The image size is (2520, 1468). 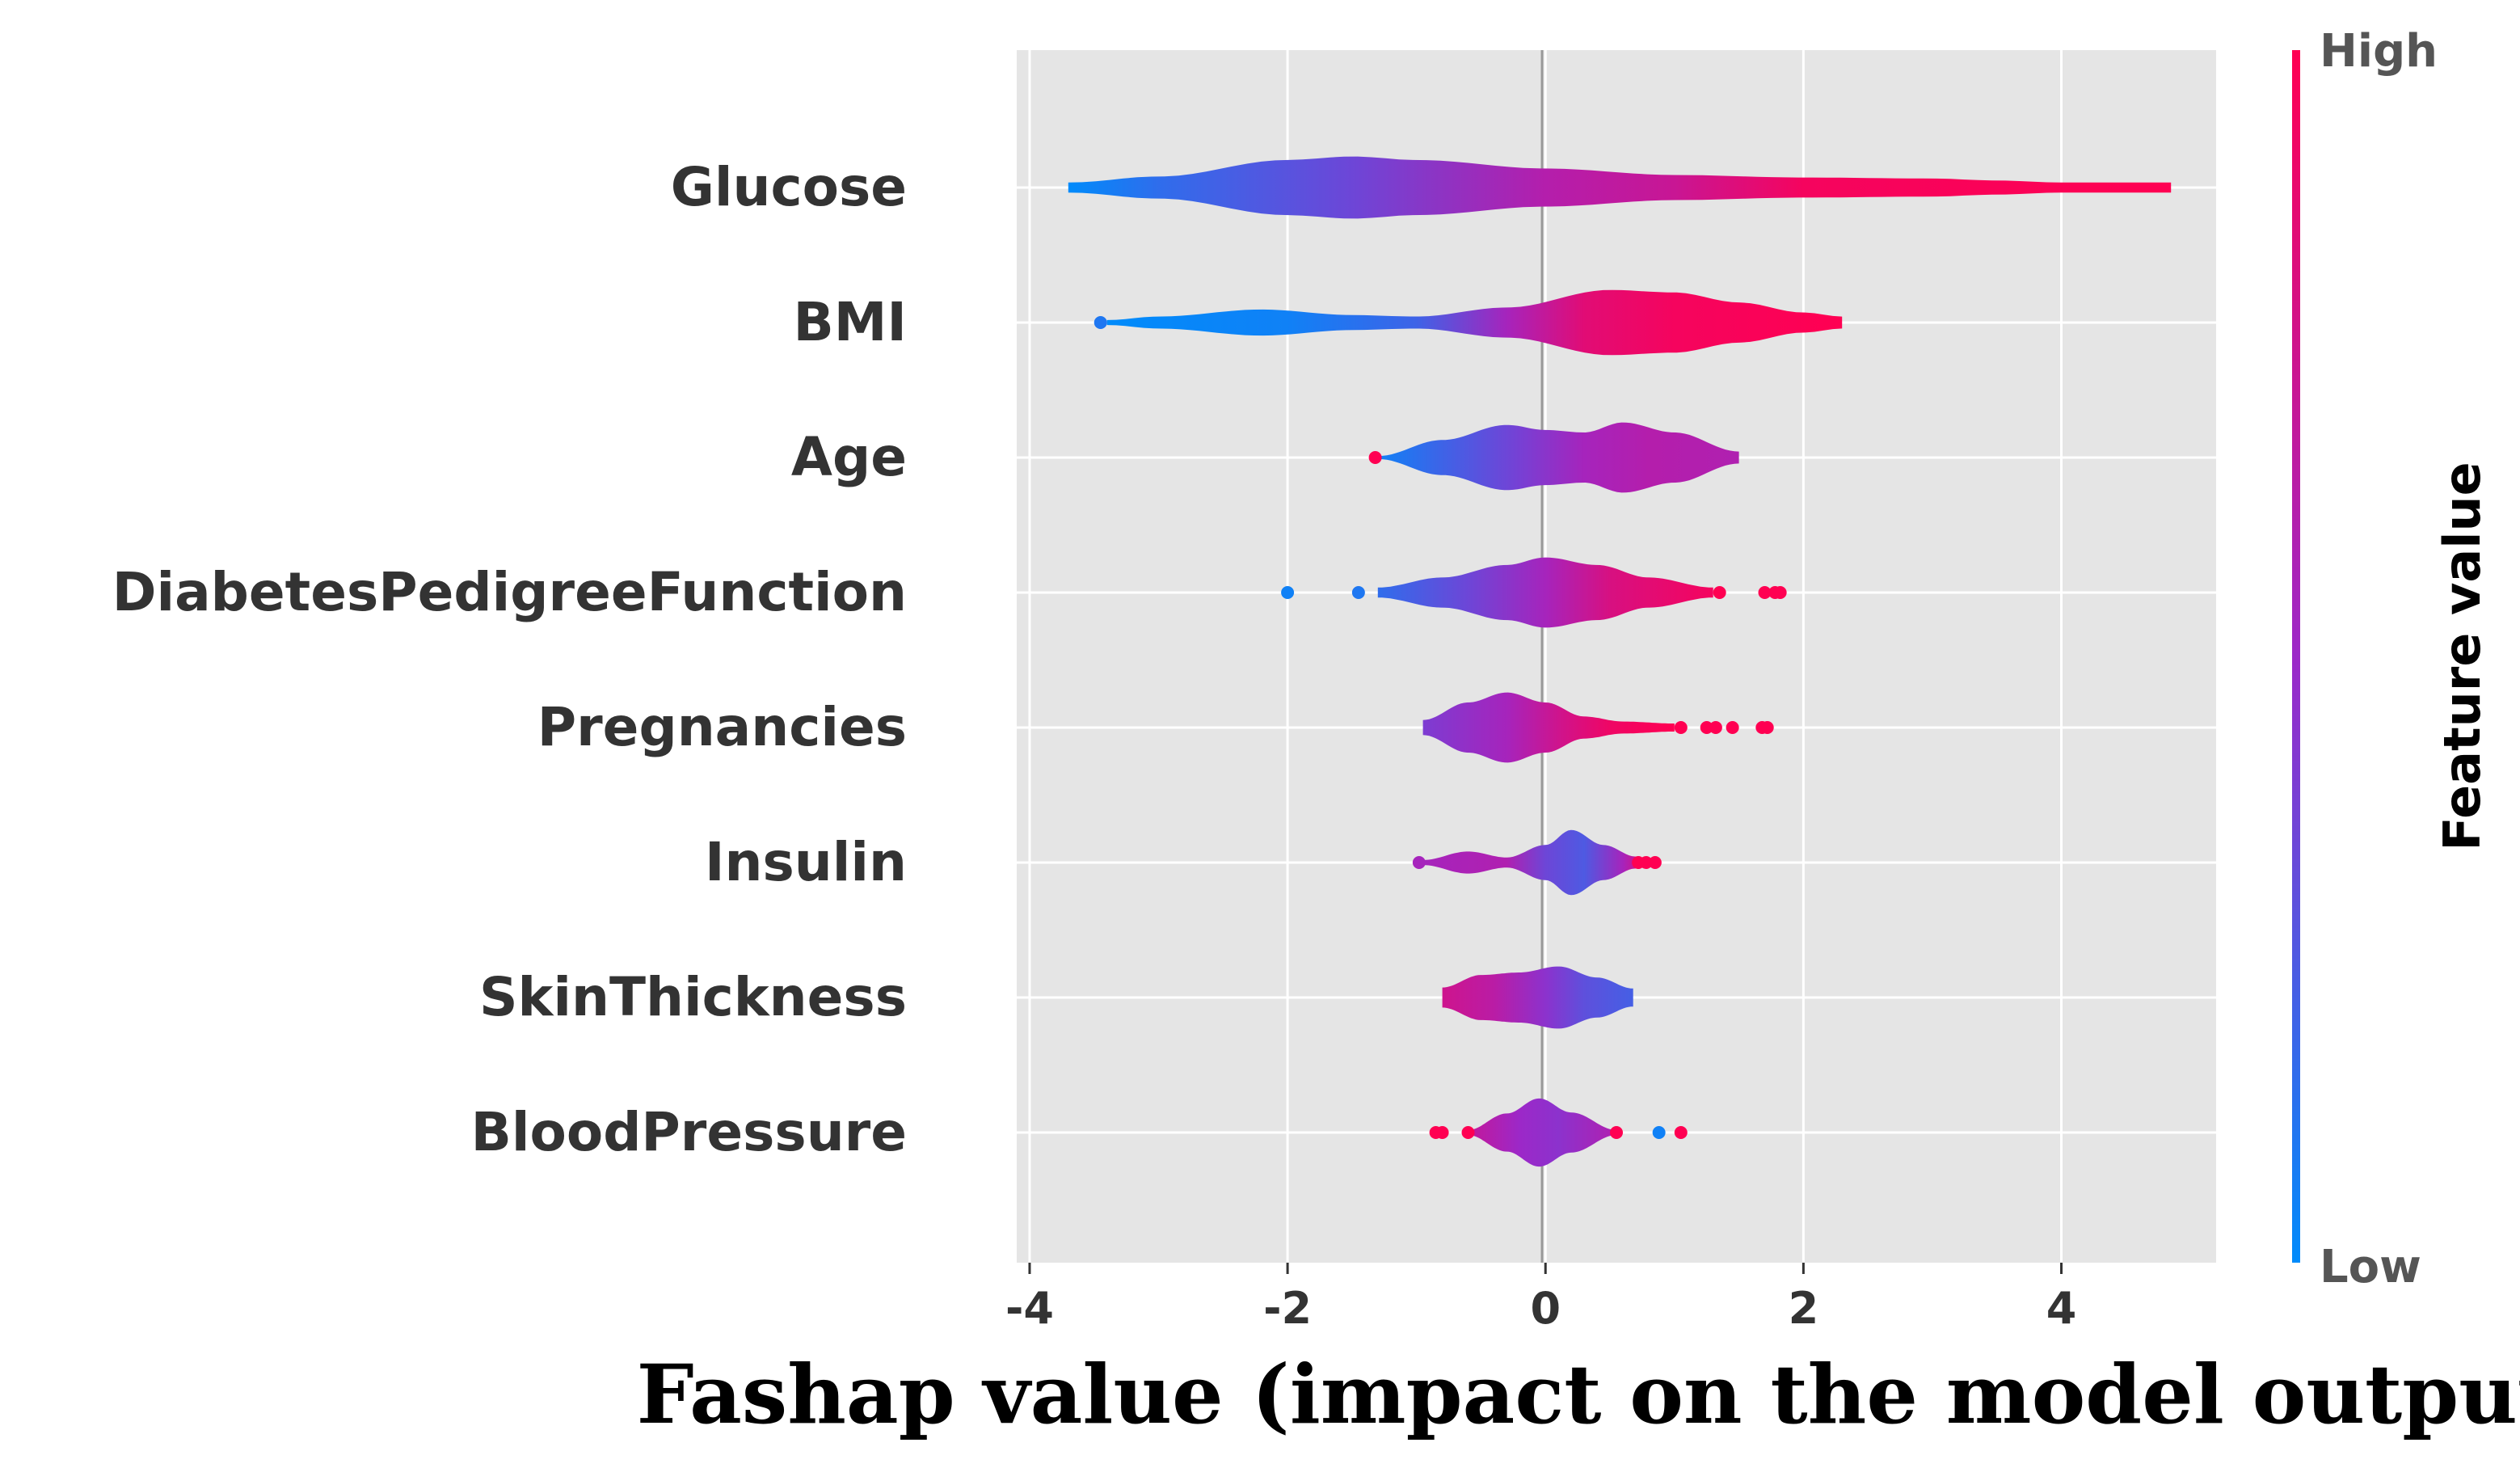 What do you see at coordinates (1620, 187) in the screenshot?
I see `violin-glucose` at bounding box center [1620, 187].